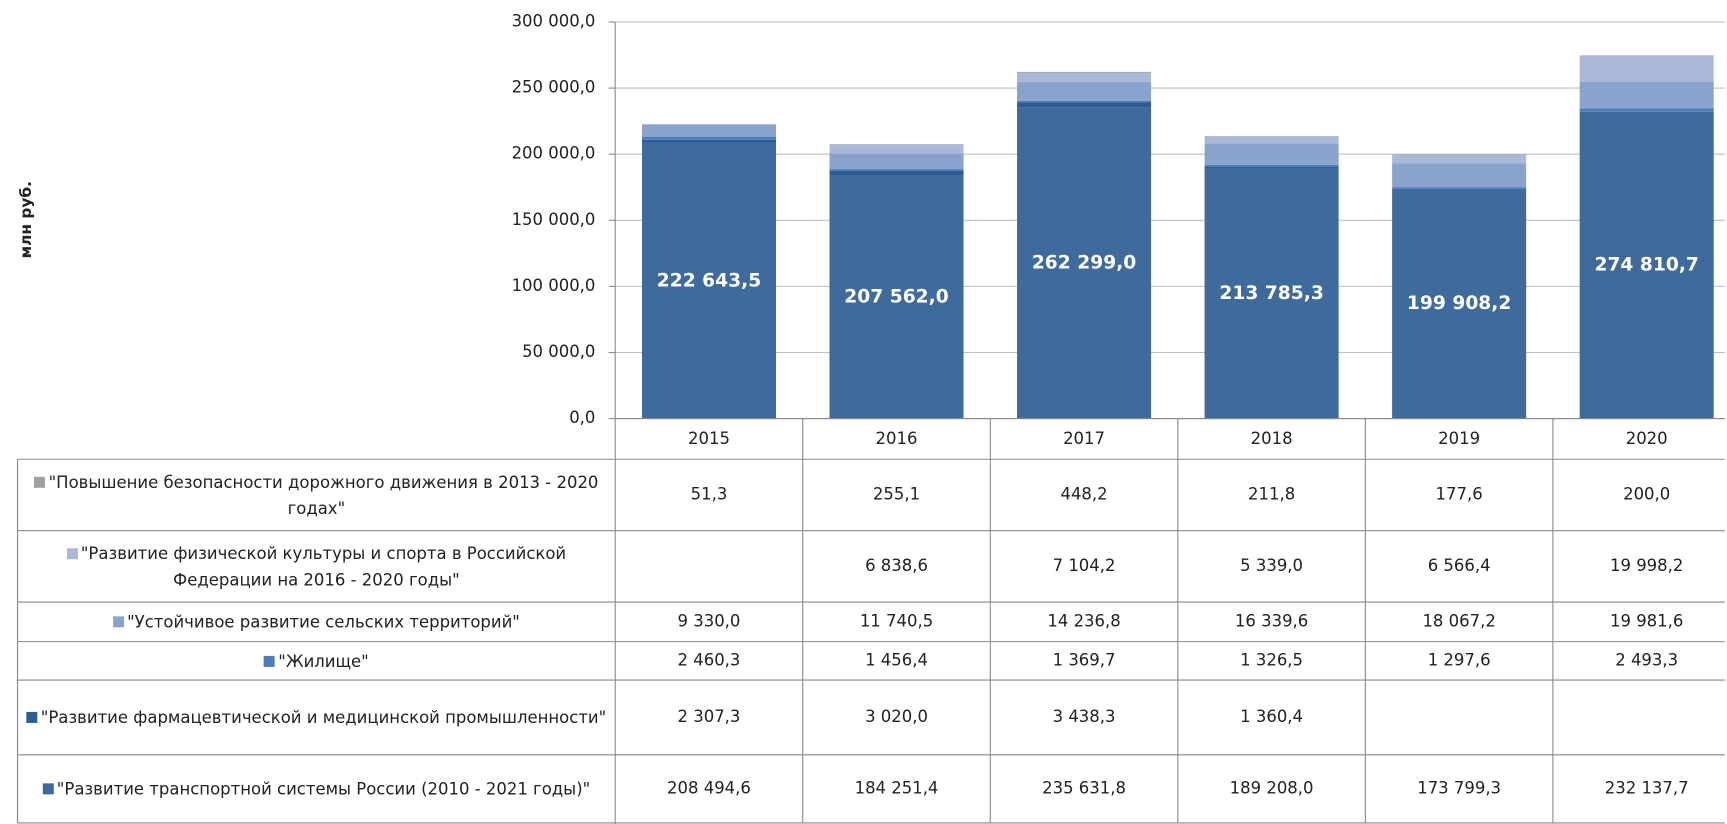 The image size is (1727, 824). I want to click on total-label: 262 299,0, so click(1084, 262).